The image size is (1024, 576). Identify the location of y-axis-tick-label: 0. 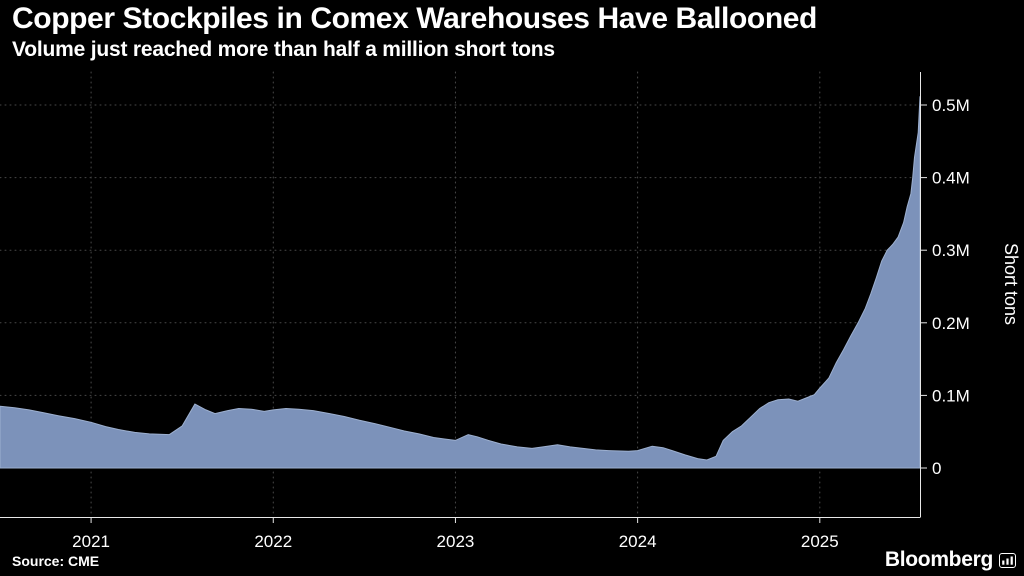
(936, 468).